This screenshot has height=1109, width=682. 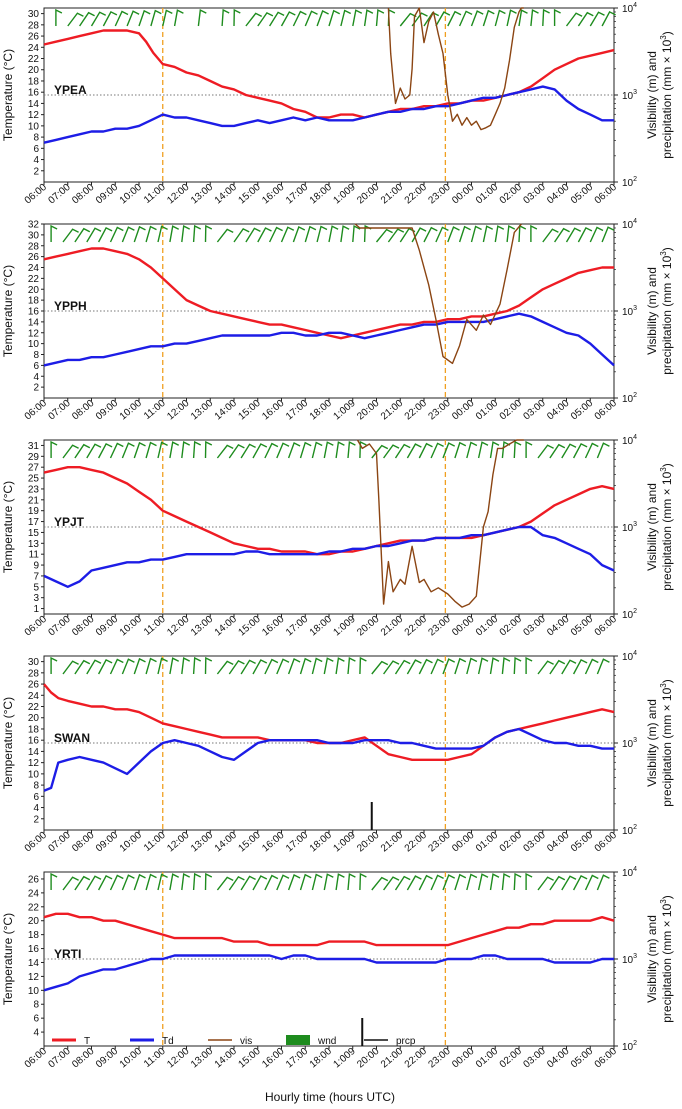 What do you see at coordinates (390, 1041) in the screenshot?
I see `legend-item-prcp: prcp` at bounding box center [390, 1041].